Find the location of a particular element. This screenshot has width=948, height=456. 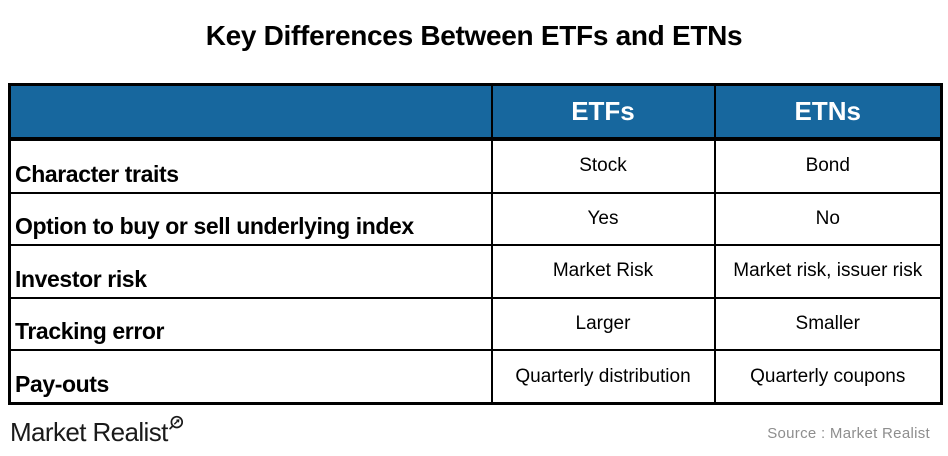

etf-value: Market Risk is located at coordinates (603, 271).